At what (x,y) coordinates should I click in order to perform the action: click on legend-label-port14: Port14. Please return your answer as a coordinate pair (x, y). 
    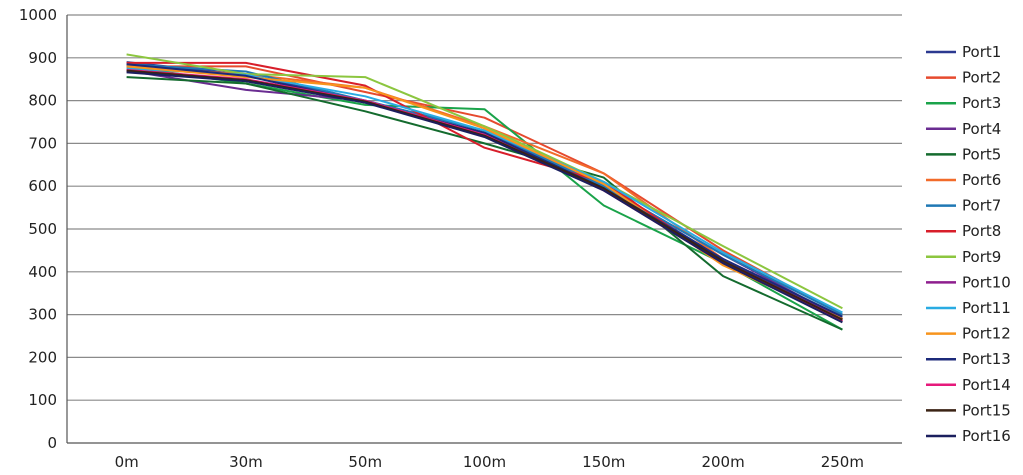
    Looking at the image, I should click on (986, 385).